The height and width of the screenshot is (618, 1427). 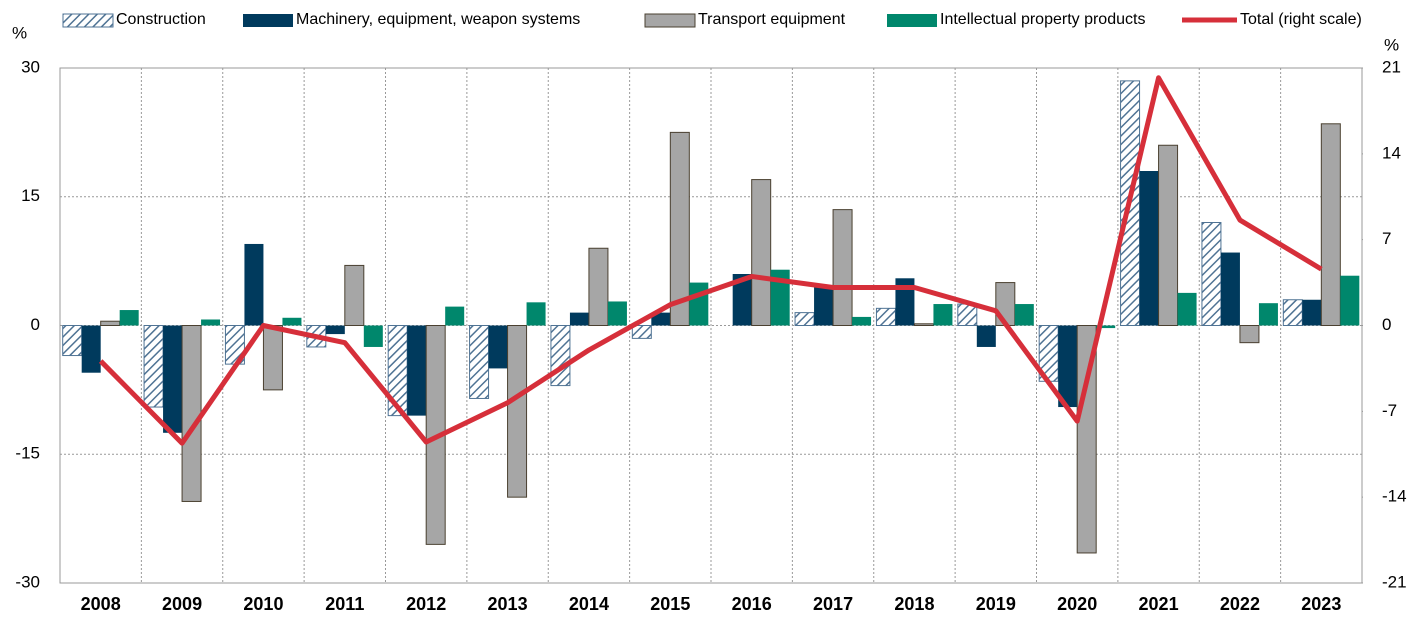 I want to click on x-tick-label: 2018, so click(x=914, y=604).